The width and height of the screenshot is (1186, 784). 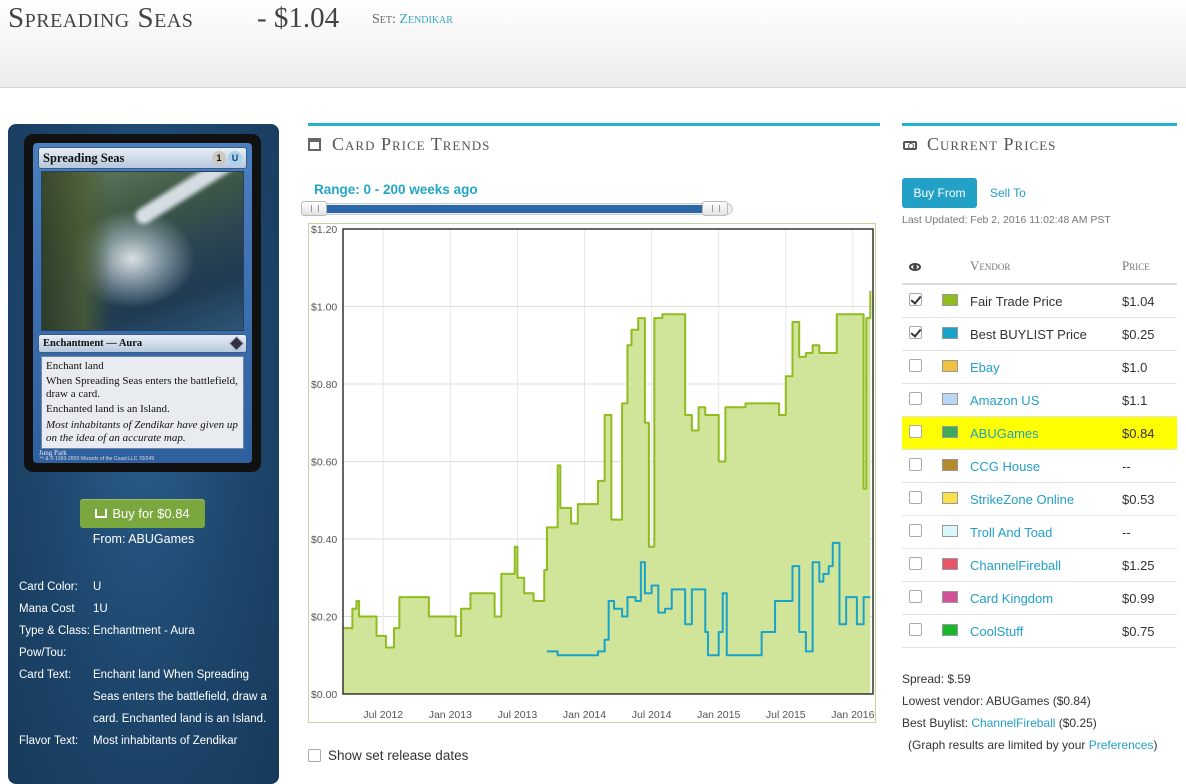 I want to click on vendor-name: Amazon US, so click(x=1005, y=400).